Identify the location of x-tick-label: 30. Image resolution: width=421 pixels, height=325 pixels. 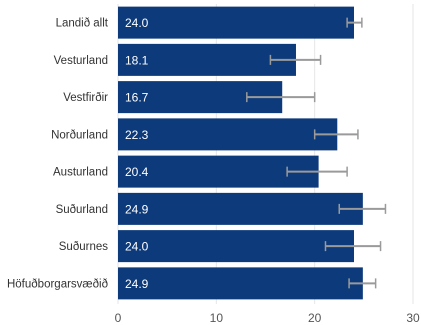
(413, 318).